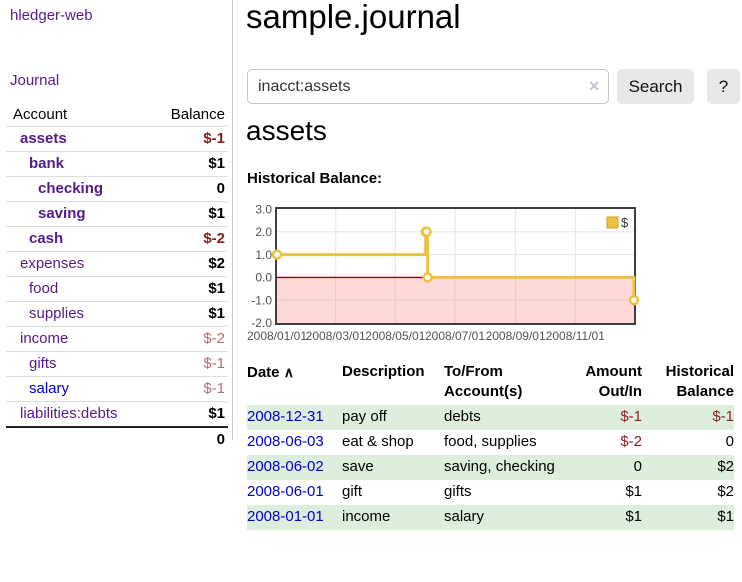 The height and width of the screenshot is (582, 742). I want to click on account-link-income: income, so click(44, 338).